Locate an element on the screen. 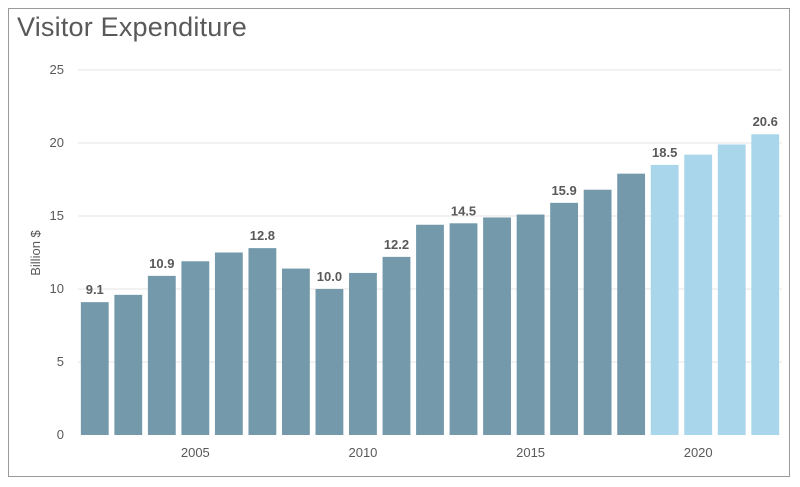  y-tick-label: 20 is located at coordinates (57, 142).